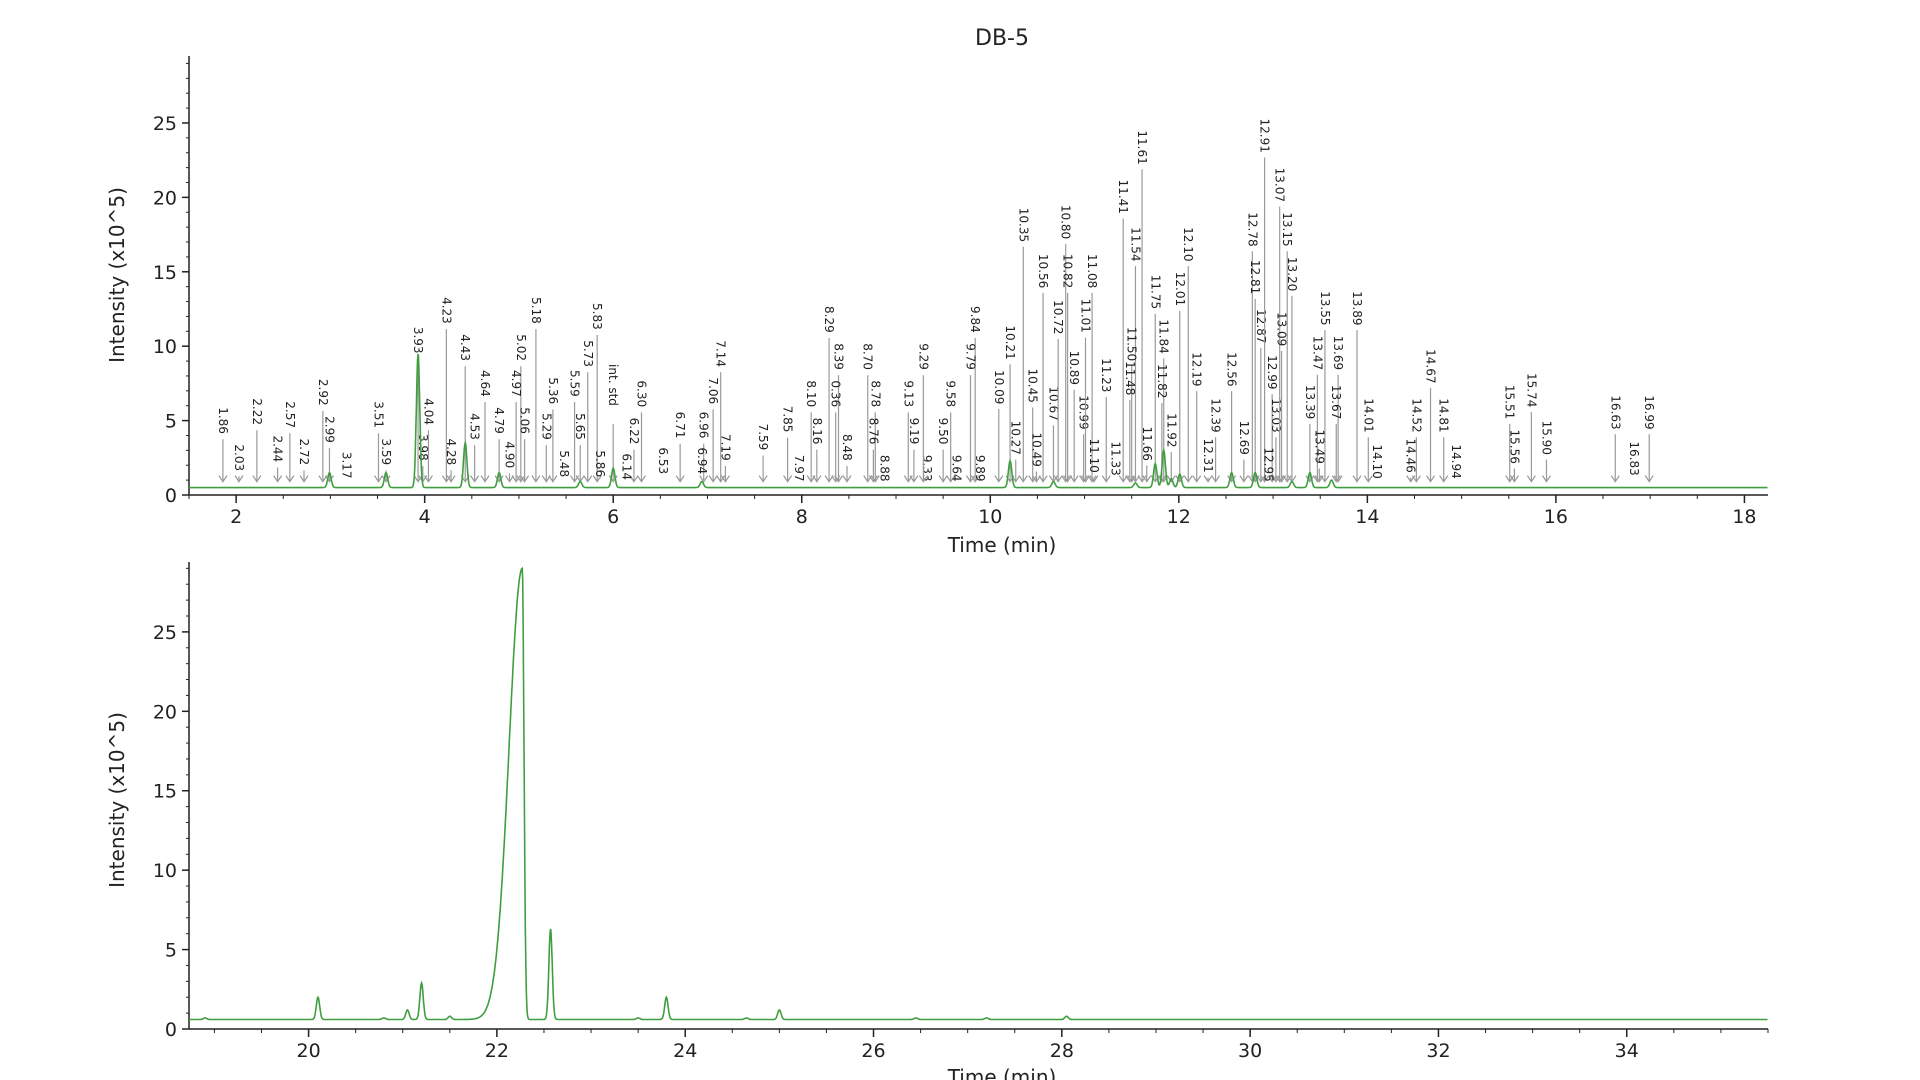  What do you see at coordinates (873, 431) in the screenshot?
I see `peak-label: 8.76` at bounding box center [873, 431].